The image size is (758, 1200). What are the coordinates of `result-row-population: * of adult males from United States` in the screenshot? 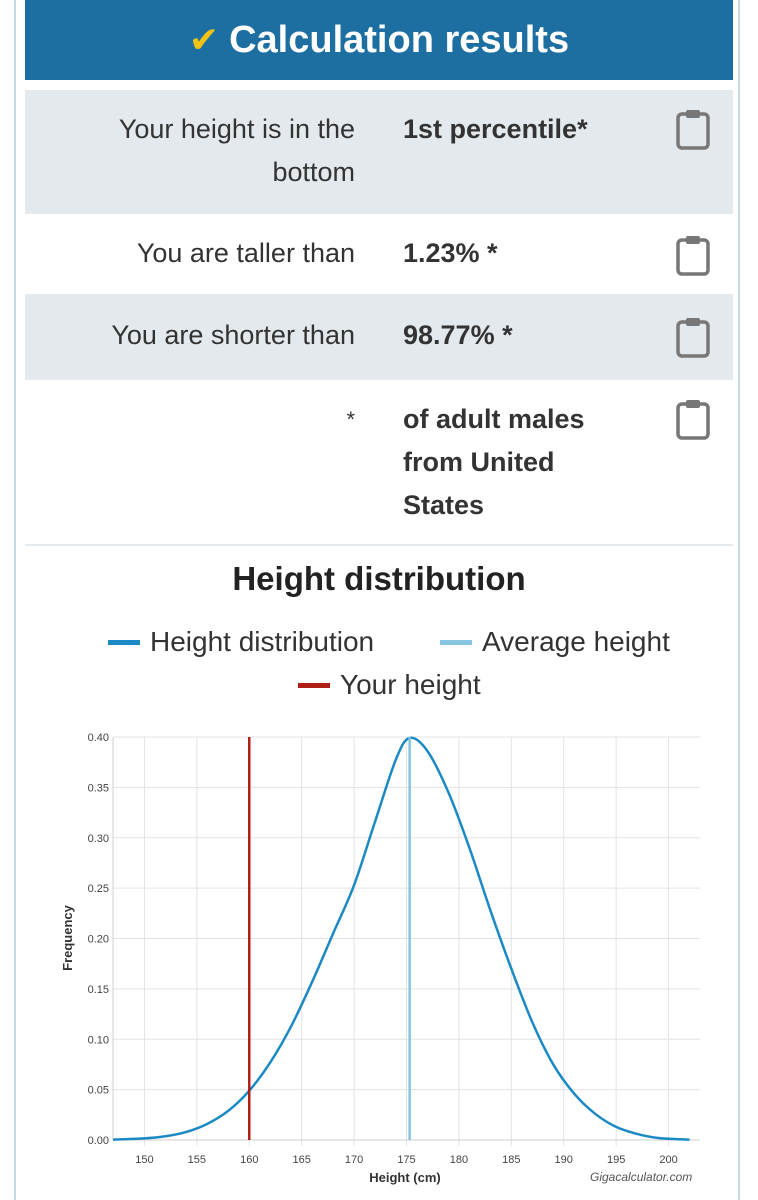 It's located at (379, 463).